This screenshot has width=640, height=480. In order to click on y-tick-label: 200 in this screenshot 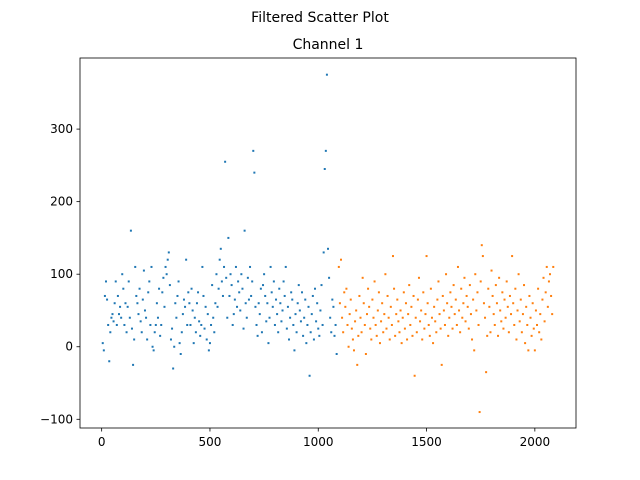, I will do `click(61, 202)`.